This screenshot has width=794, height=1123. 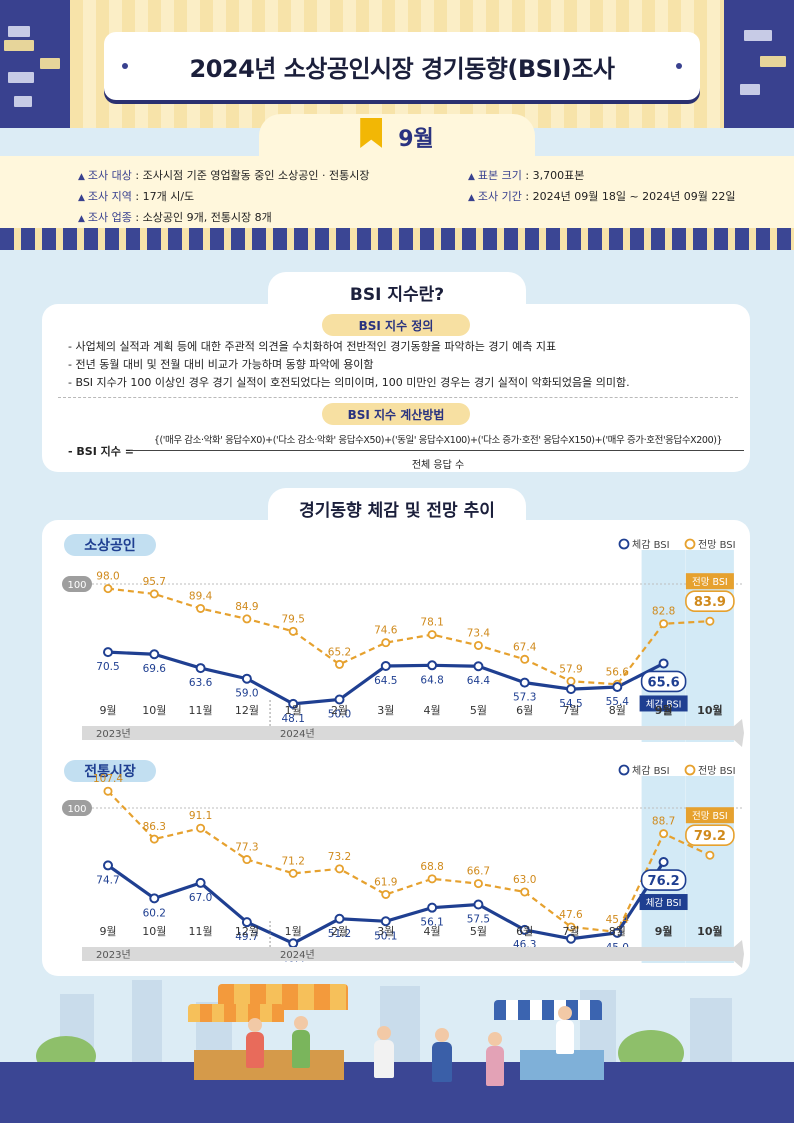 I want to click on forecast-callout-box, so click(x=710, y=601).